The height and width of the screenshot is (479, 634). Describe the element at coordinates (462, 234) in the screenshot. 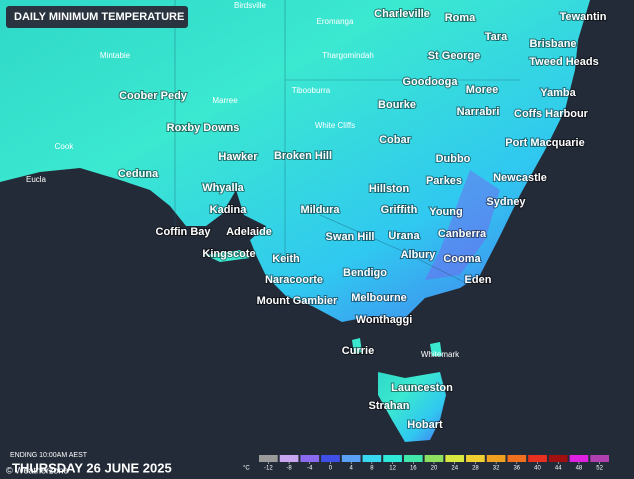

I see `place-label: Canberra` at that location.